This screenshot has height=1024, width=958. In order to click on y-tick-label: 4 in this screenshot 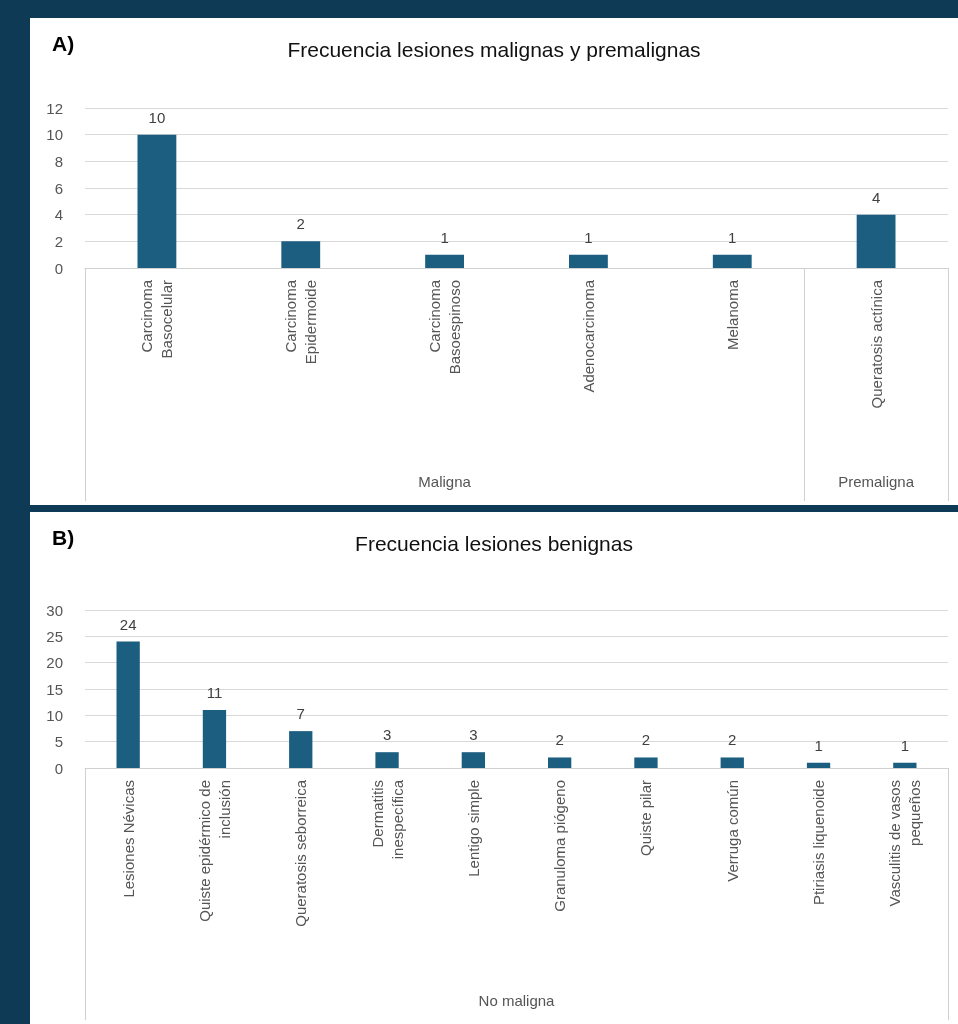, I will do `click(58, 215)`.